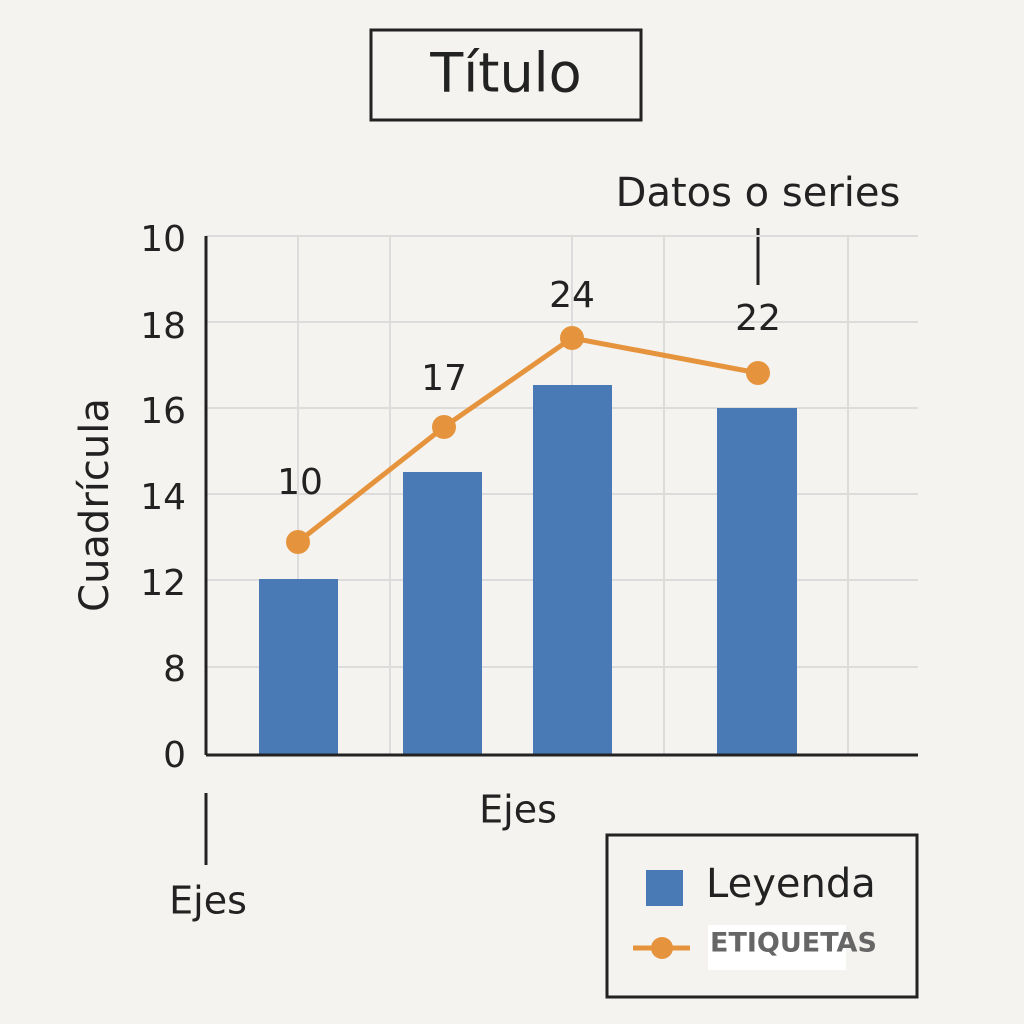  I want to click on line, so click(527, 439).